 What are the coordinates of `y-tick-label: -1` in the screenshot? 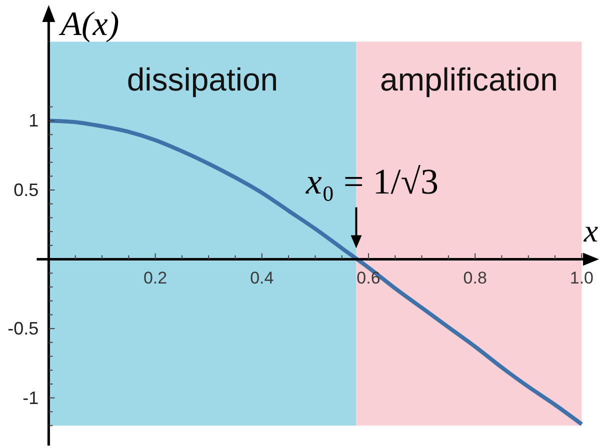 It's located at (30, 398).